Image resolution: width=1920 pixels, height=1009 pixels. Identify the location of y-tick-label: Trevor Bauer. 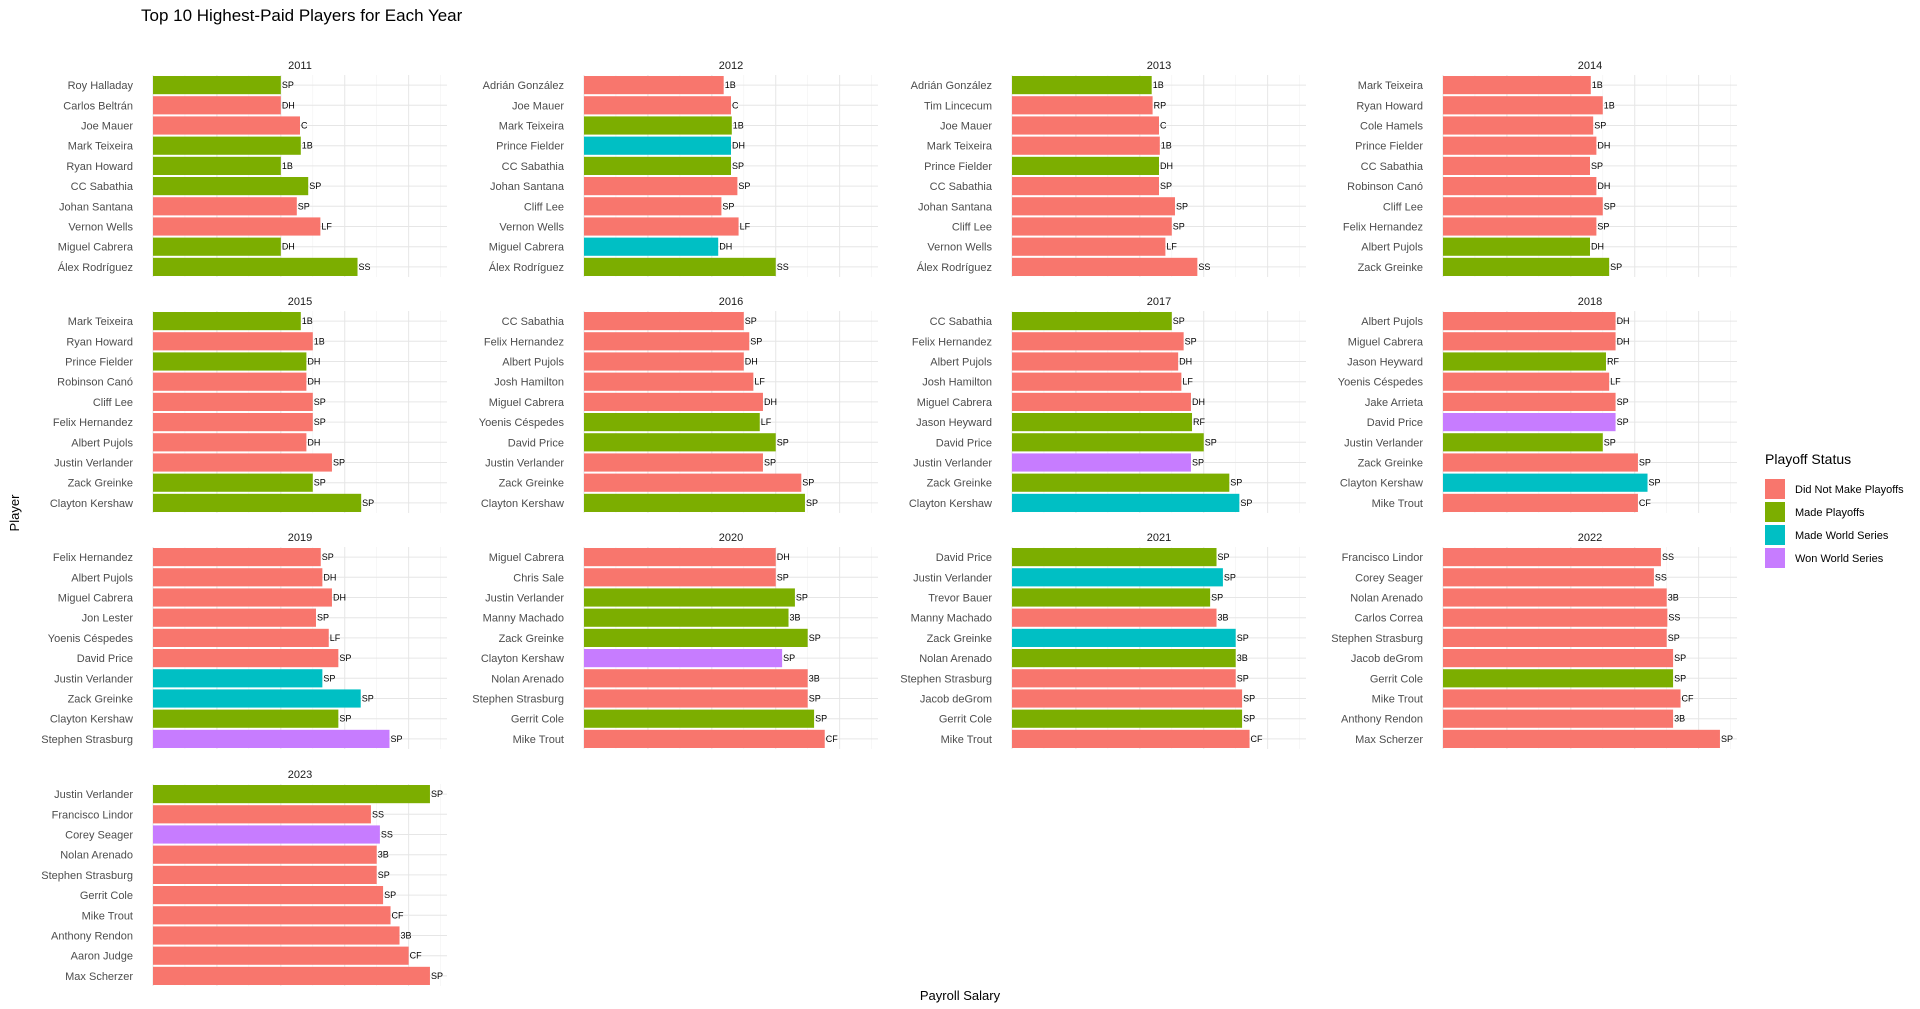
(960, 599).